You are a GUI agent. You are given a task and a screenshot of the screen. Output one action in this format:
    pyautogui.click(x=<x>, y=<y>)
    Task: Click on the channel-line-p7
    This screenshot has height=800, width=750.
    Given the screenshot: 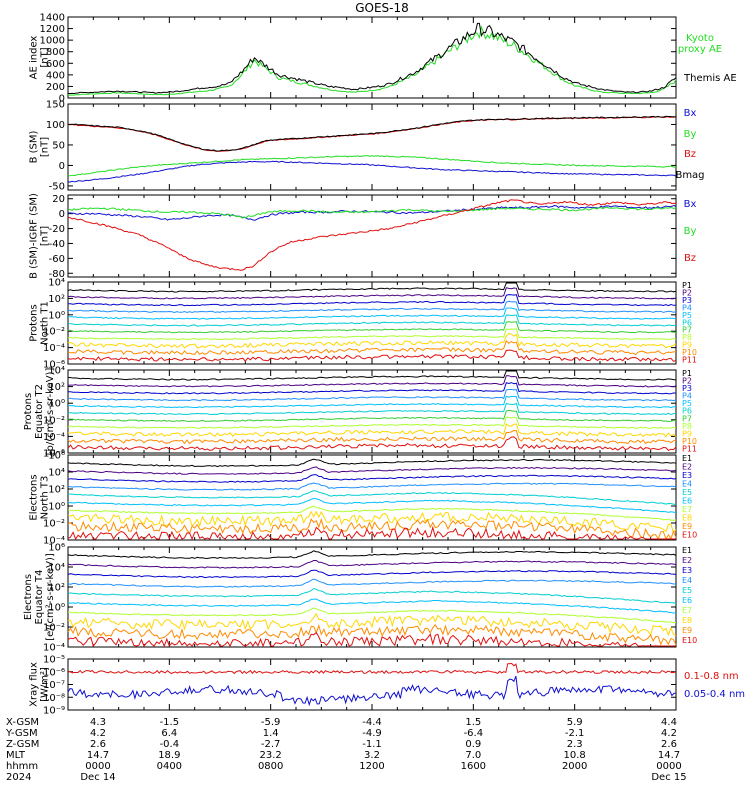 What is the action you would take?
    pyautogui.click(x=372, y=416)
    